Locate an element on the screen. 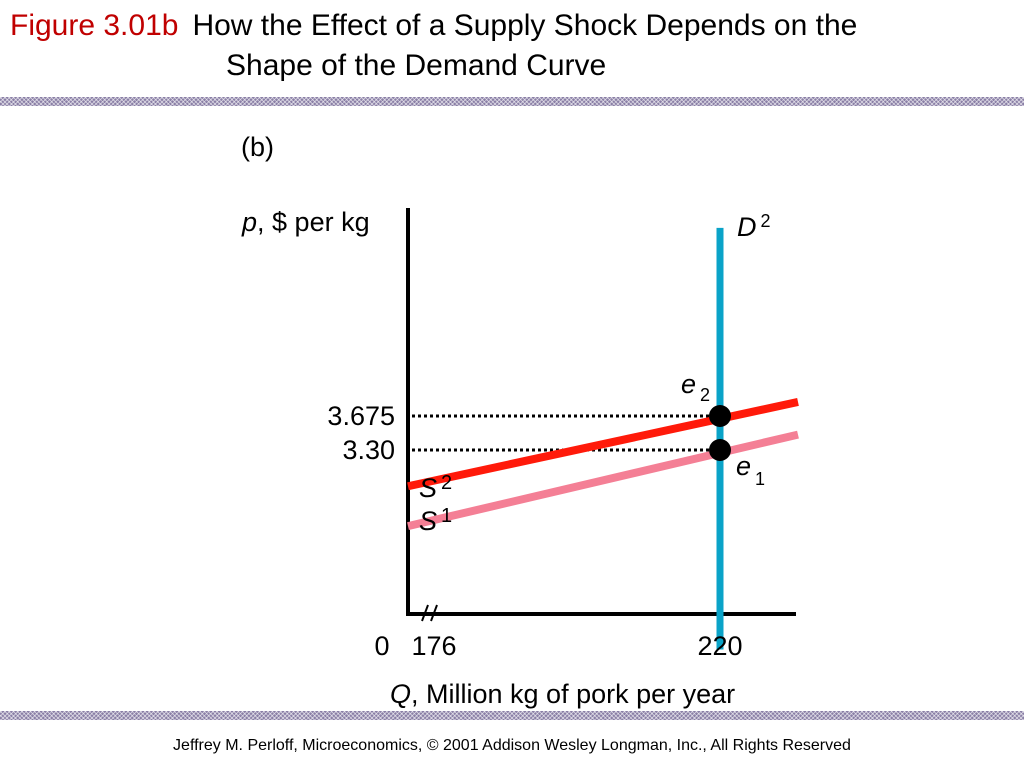 This screenshot has height=768, width=1024. point-label-e2-name: e is located at coordinates (688, 384).